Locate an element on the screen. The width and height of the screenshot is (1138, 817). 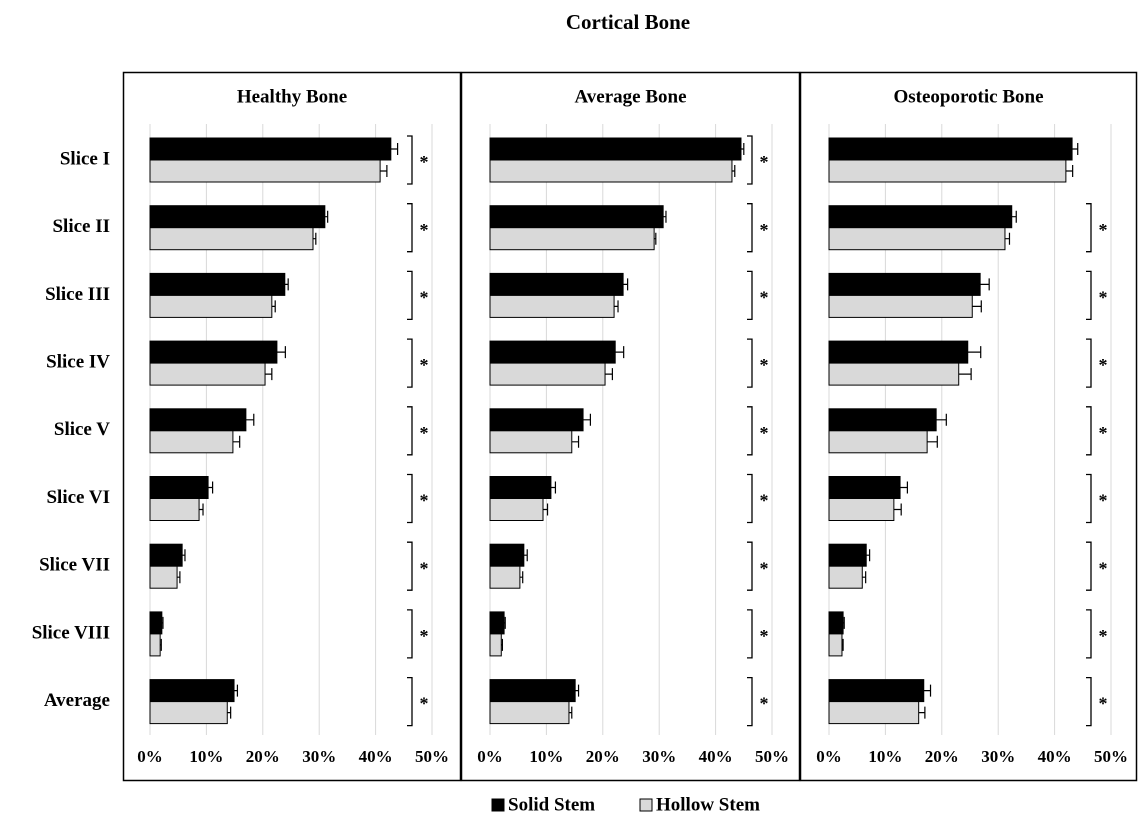
legend-swatch is located at coordinates (498, 805).